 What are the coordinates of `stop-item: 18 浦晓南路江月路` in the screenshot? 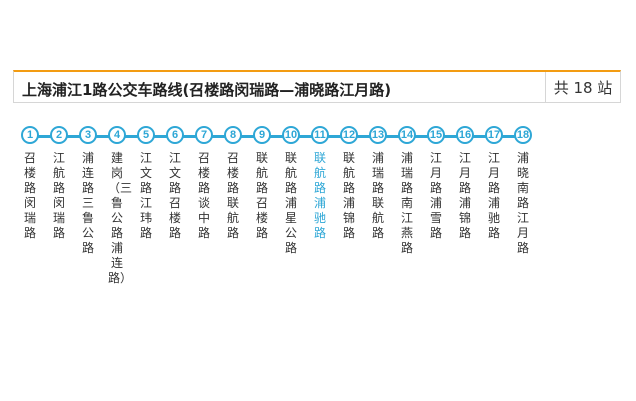 It's located at (524, 191).